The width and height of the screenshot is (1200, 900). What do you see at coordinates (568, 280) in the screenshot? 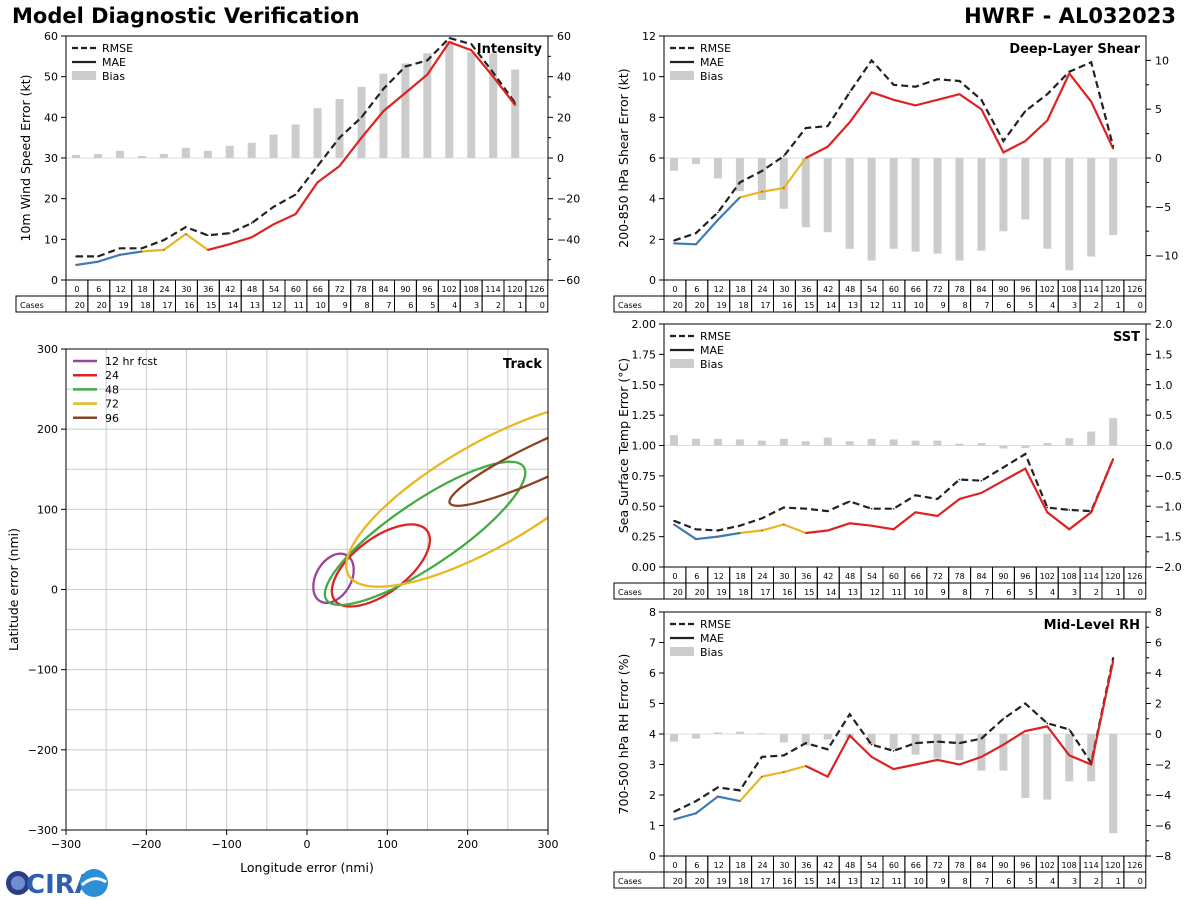
I see `y2-tick-label: −60` at bounding box center [568, 280].